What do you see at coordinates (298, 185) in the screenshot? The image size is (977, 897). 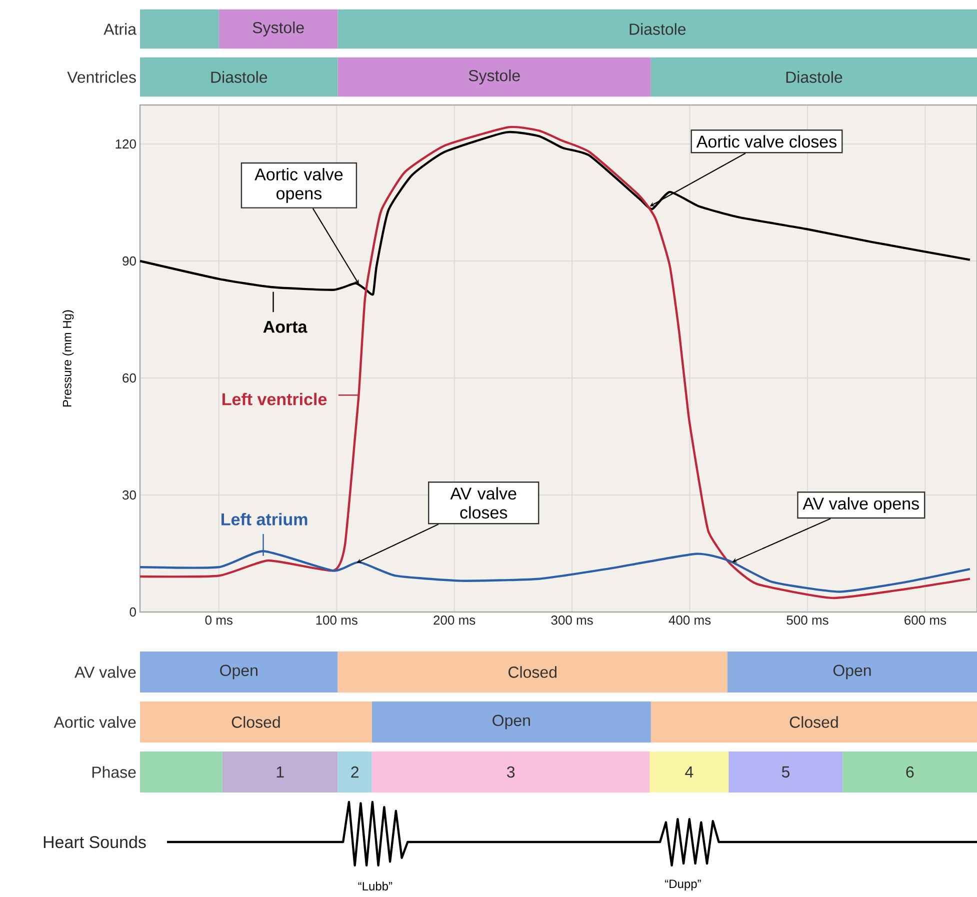 I see `annotation: Aortic valve opens` at bounding box center [298, 185].